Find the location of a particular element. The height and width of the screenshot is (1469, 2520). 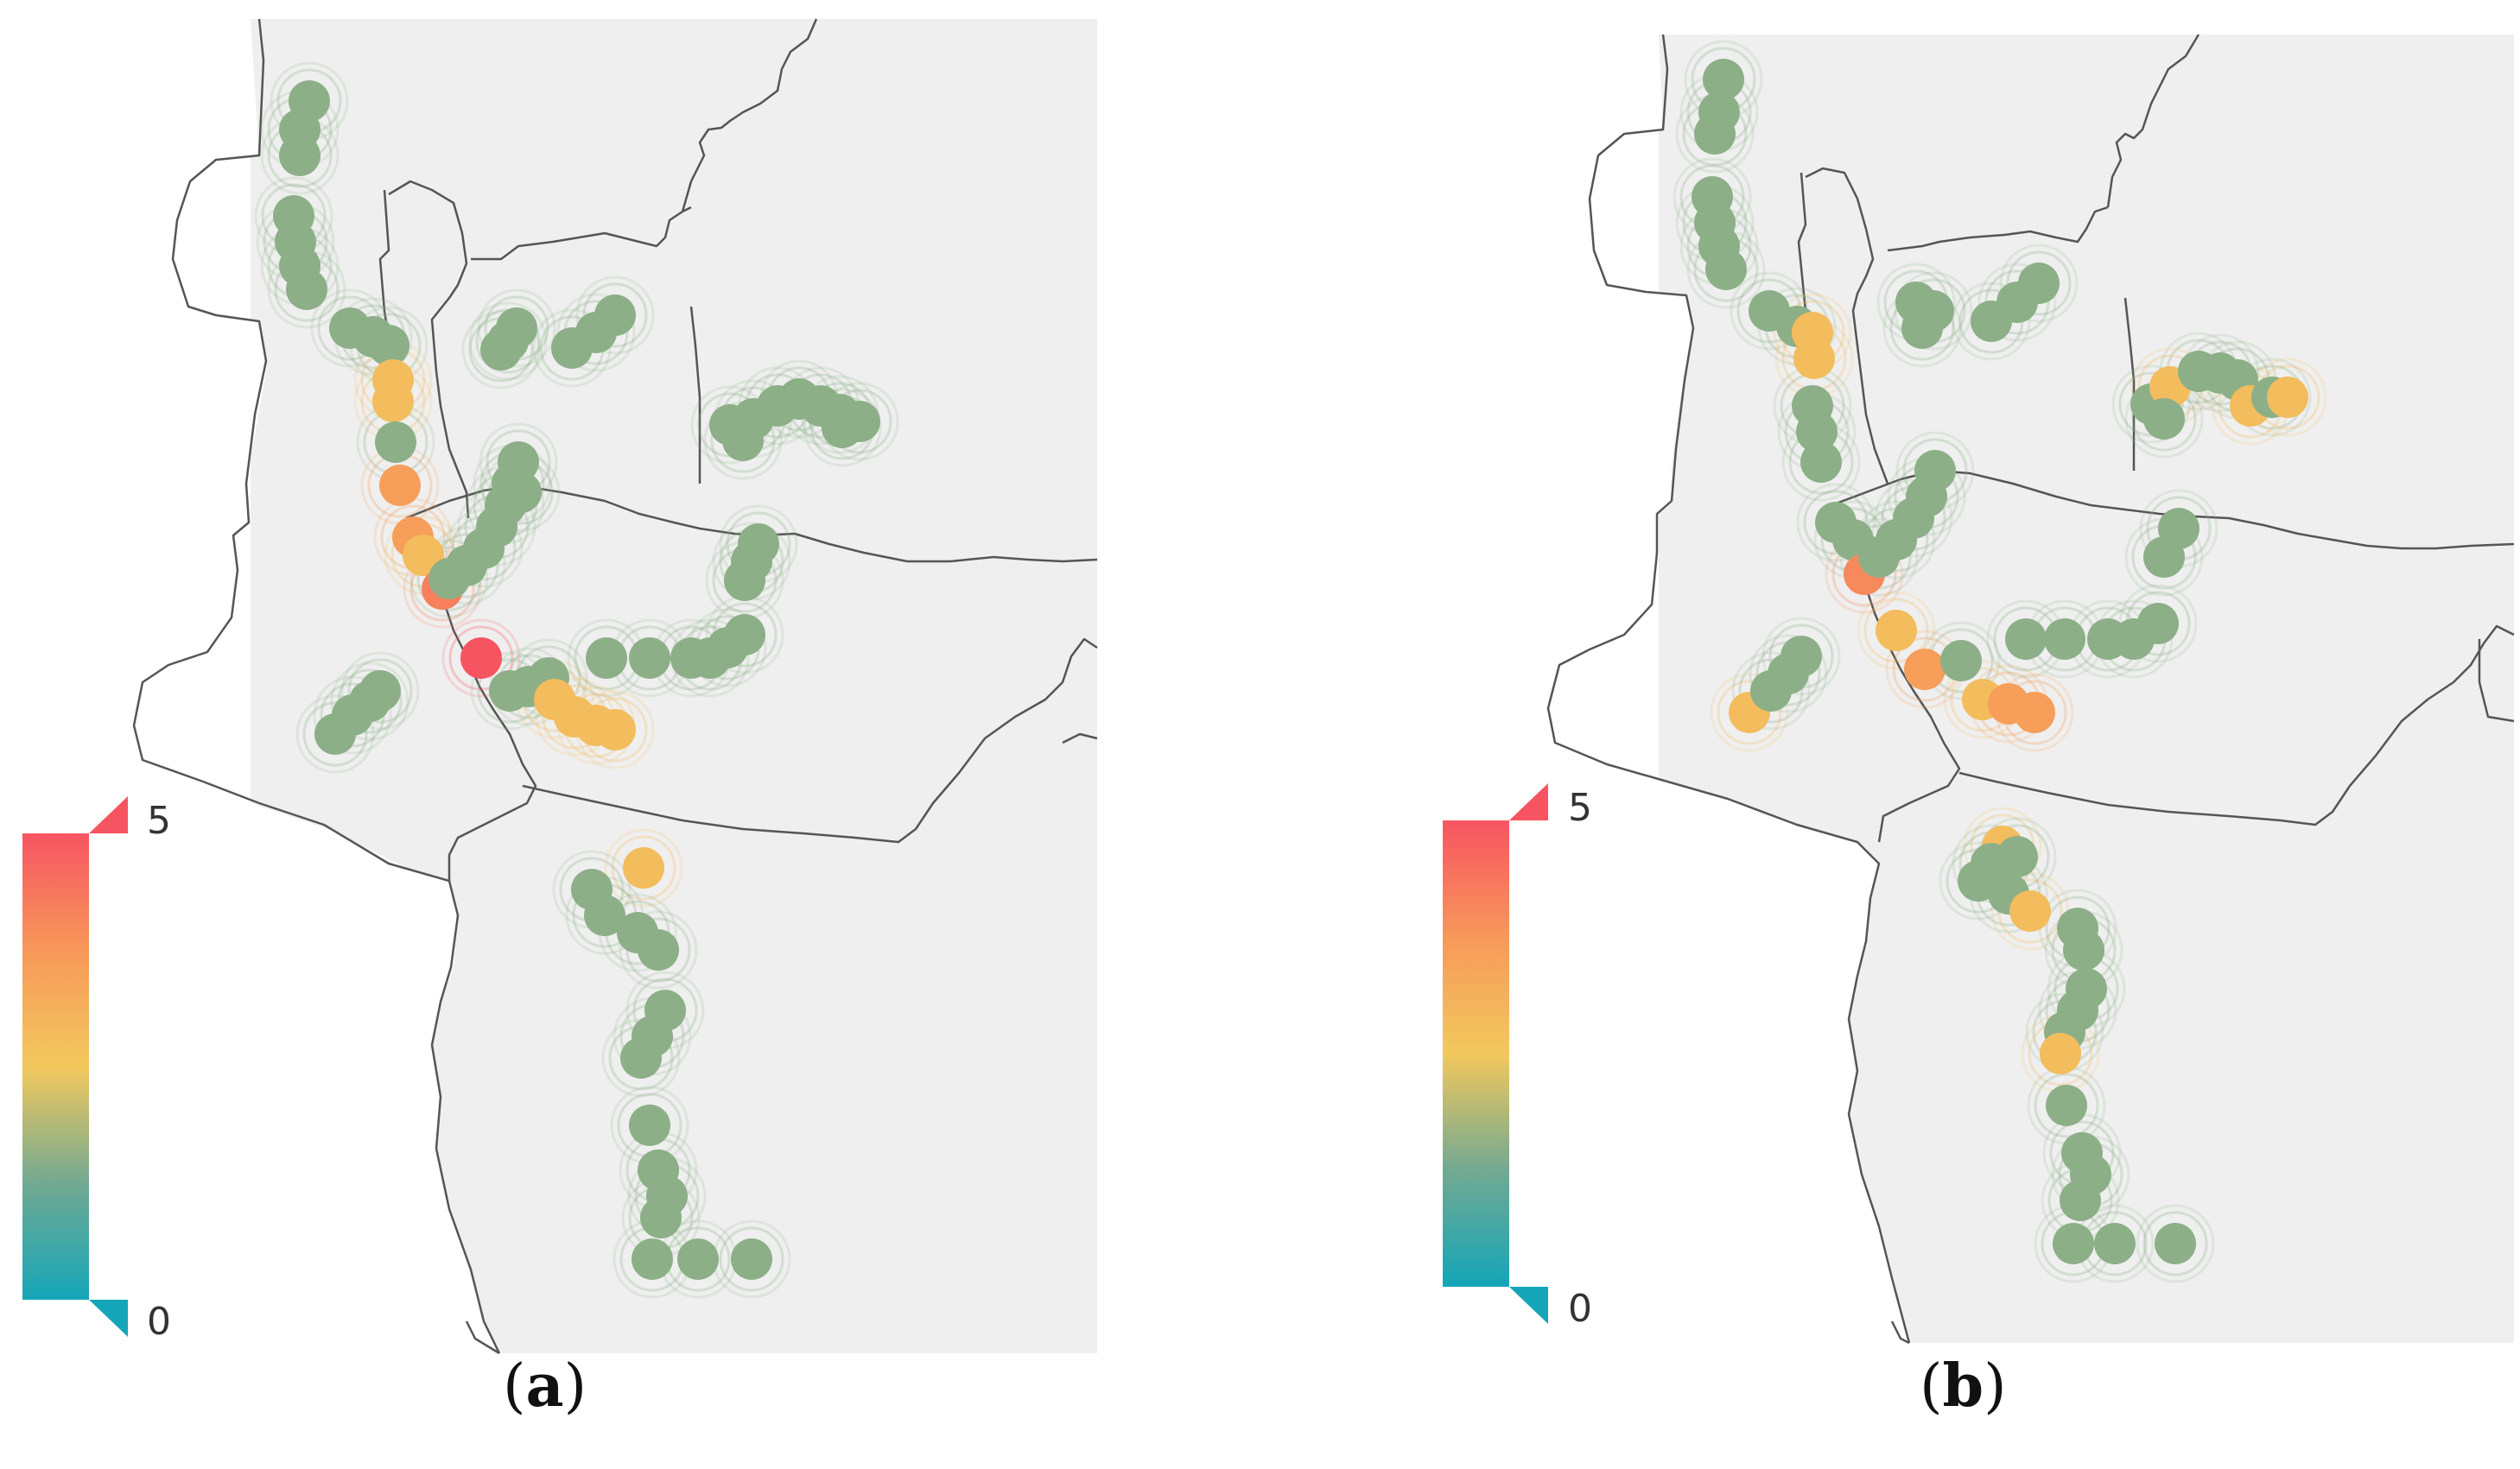

panel-label-a-letter: a is located at coordinates (544, 1386).